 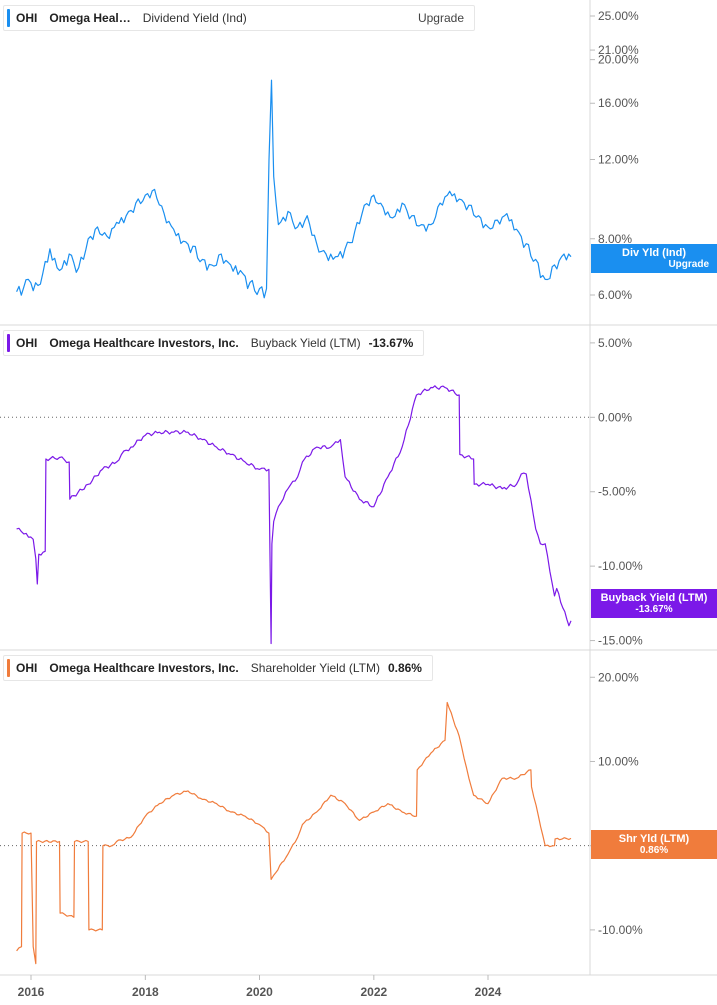 What do you see at coordinates (615, 295) in the screenshot?
I see `y-tick-label: 6.00%` at bounding box center [615, 295].